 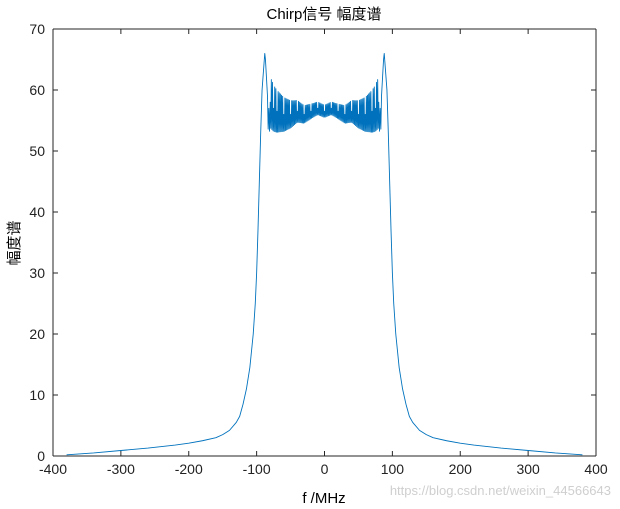 I want to click on x-tick-label: -200, so click(x=189, y=469).